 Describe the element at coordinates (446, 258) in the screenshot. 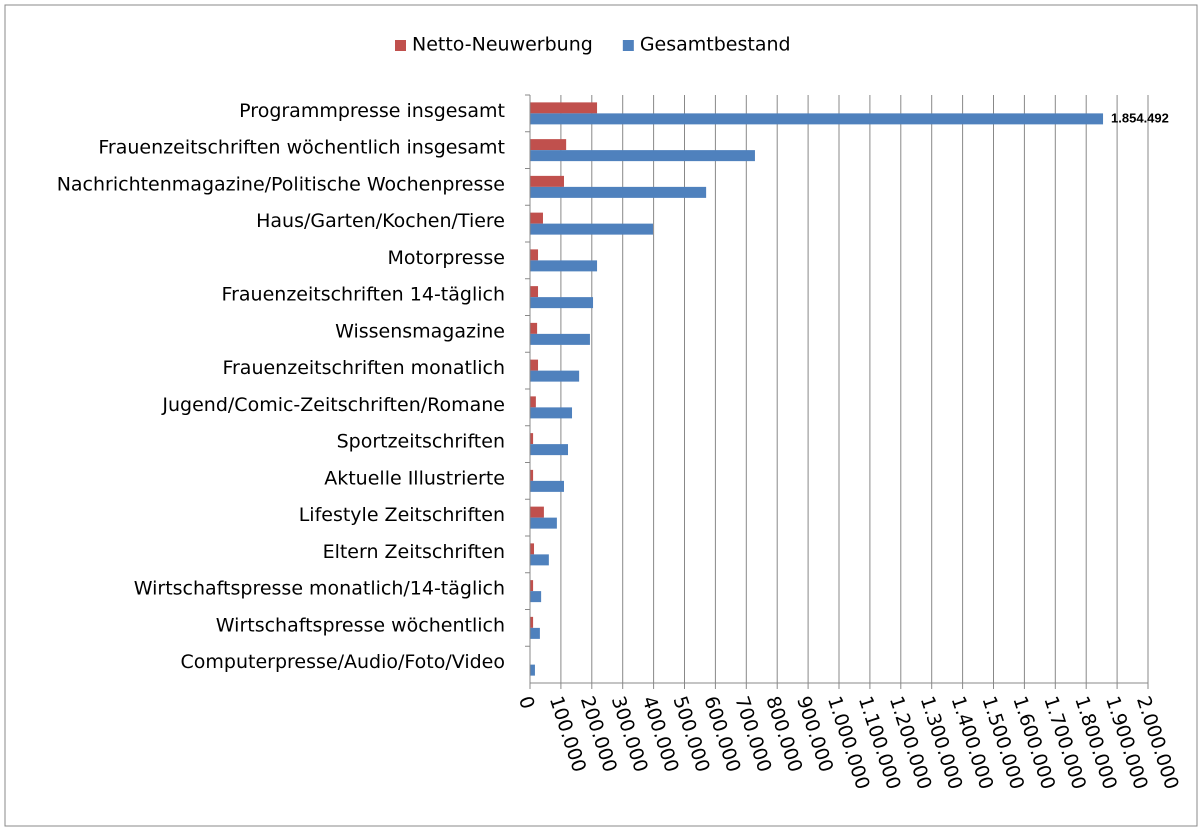

I see `y-tick-label: Motorpresse` at that location.